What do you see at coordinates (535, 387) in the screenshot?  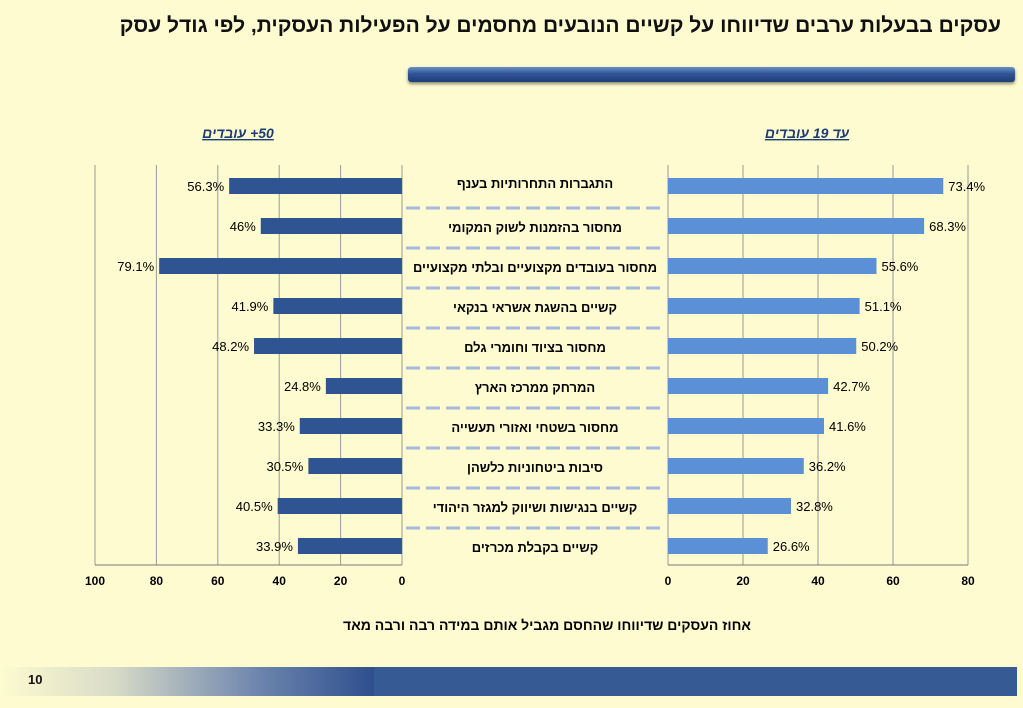 I see `category-label: המרחק ממרכז הארץ` at bounding box center [535, 387].